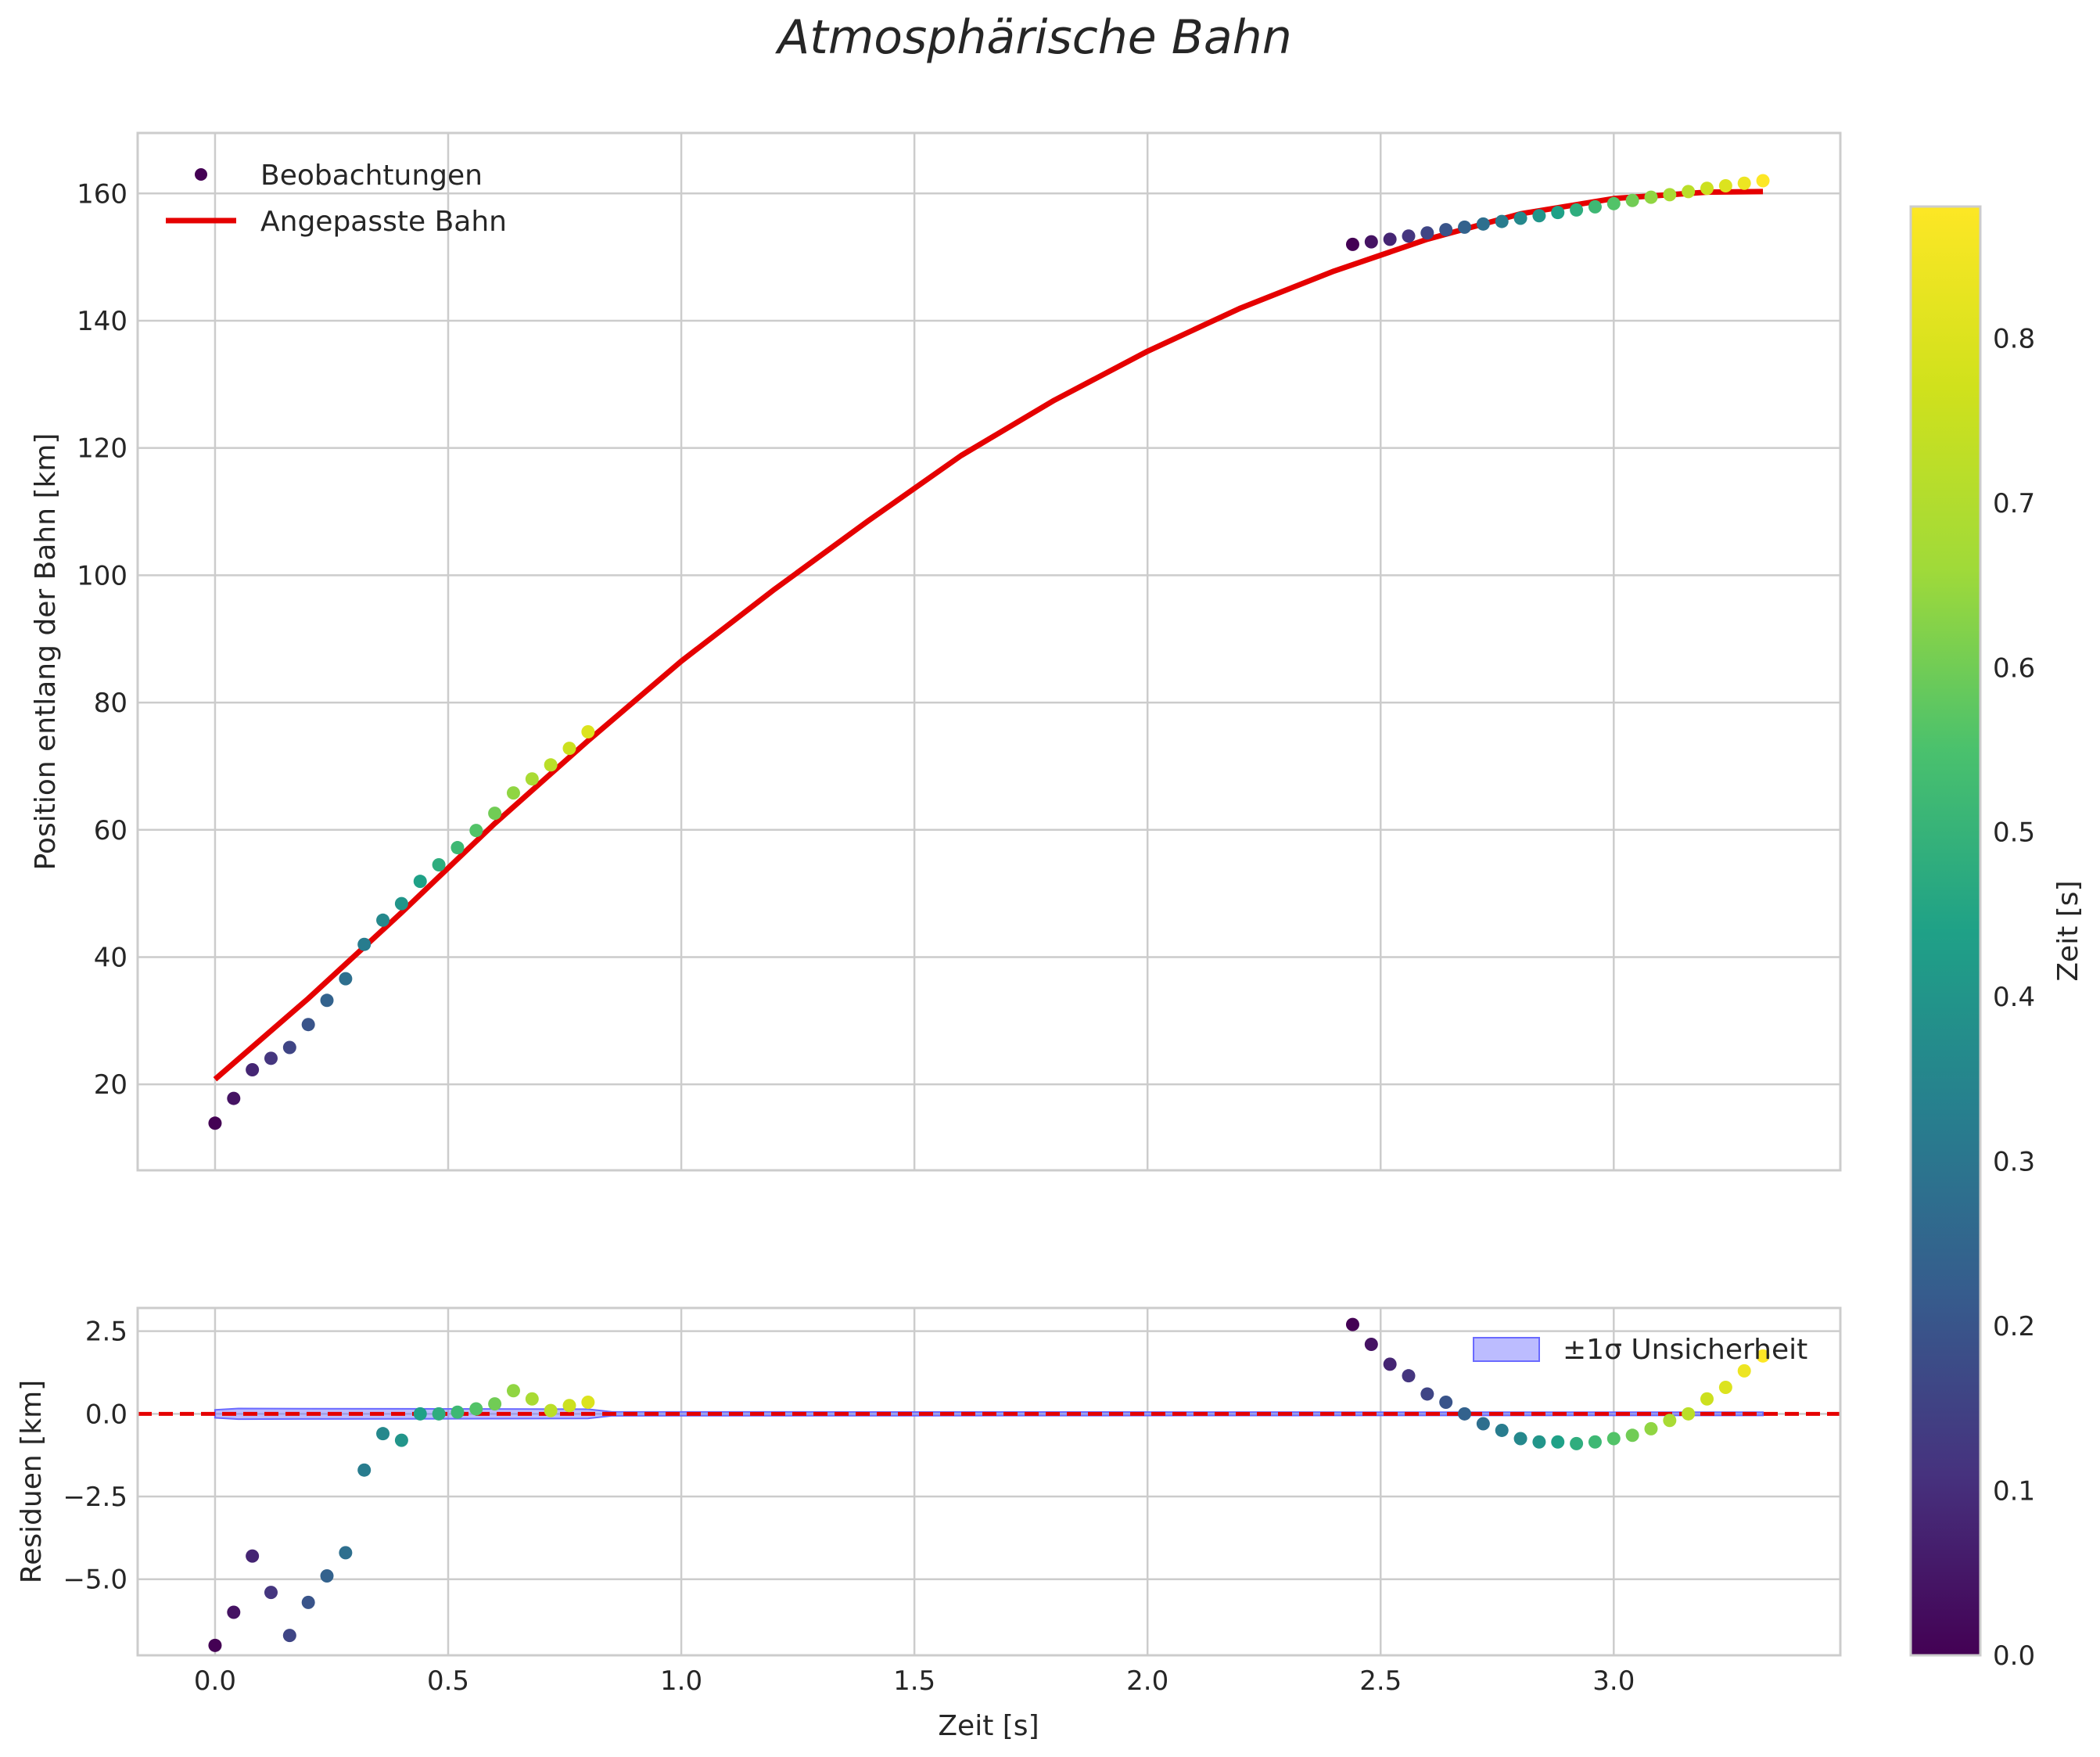 Image resolution: width=2100 pixels, height=1757 pixels. I want to click on colorbar-tick-label: 0.7, so click(2014, 504).